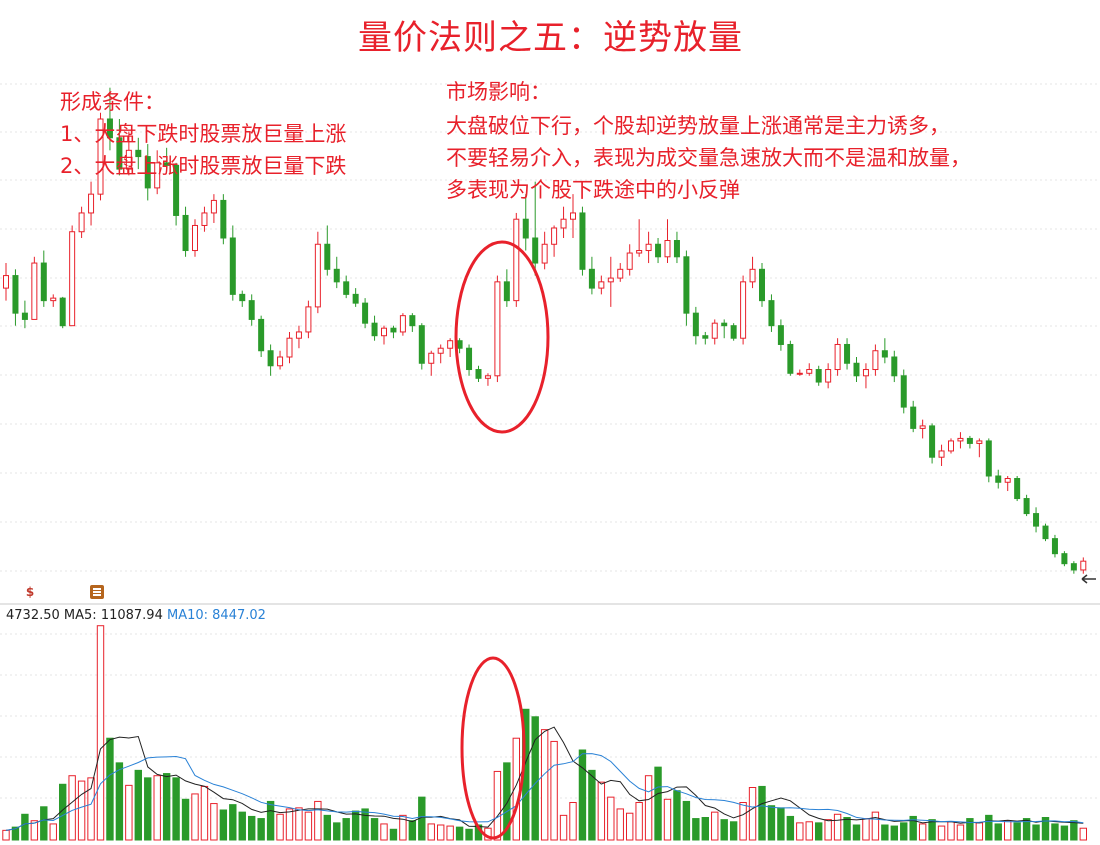  I want to click on end-arrow-icon, so click(1088, 579).